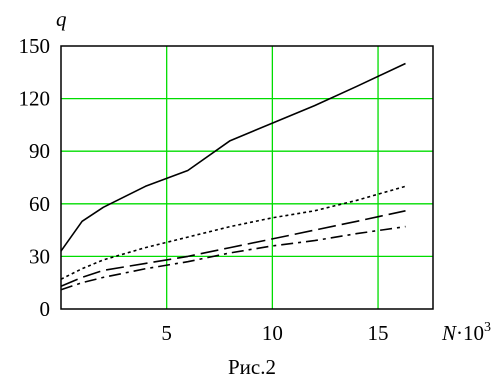 This screenshot has height=390, width=503. I want to click on x-tick-label: 5, so click(166, 333).